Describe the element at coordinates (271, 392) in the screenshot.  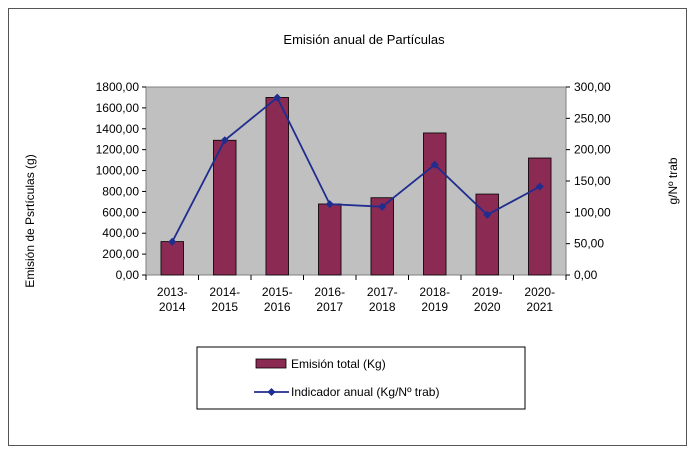
I see `legend-line-marker` at that location.